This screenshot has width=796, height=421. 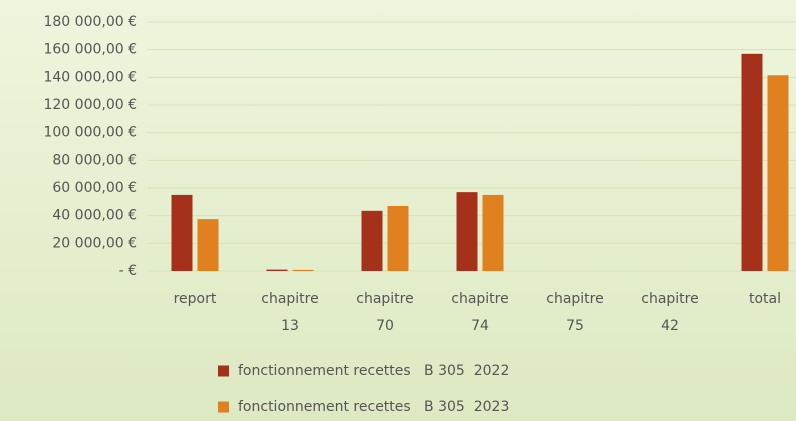 What do you see at coordinates (373, 371) in the screenshot?
I see `legend-label: fonctionnement recettes B 305 2022` at bounding box center [373, 371].